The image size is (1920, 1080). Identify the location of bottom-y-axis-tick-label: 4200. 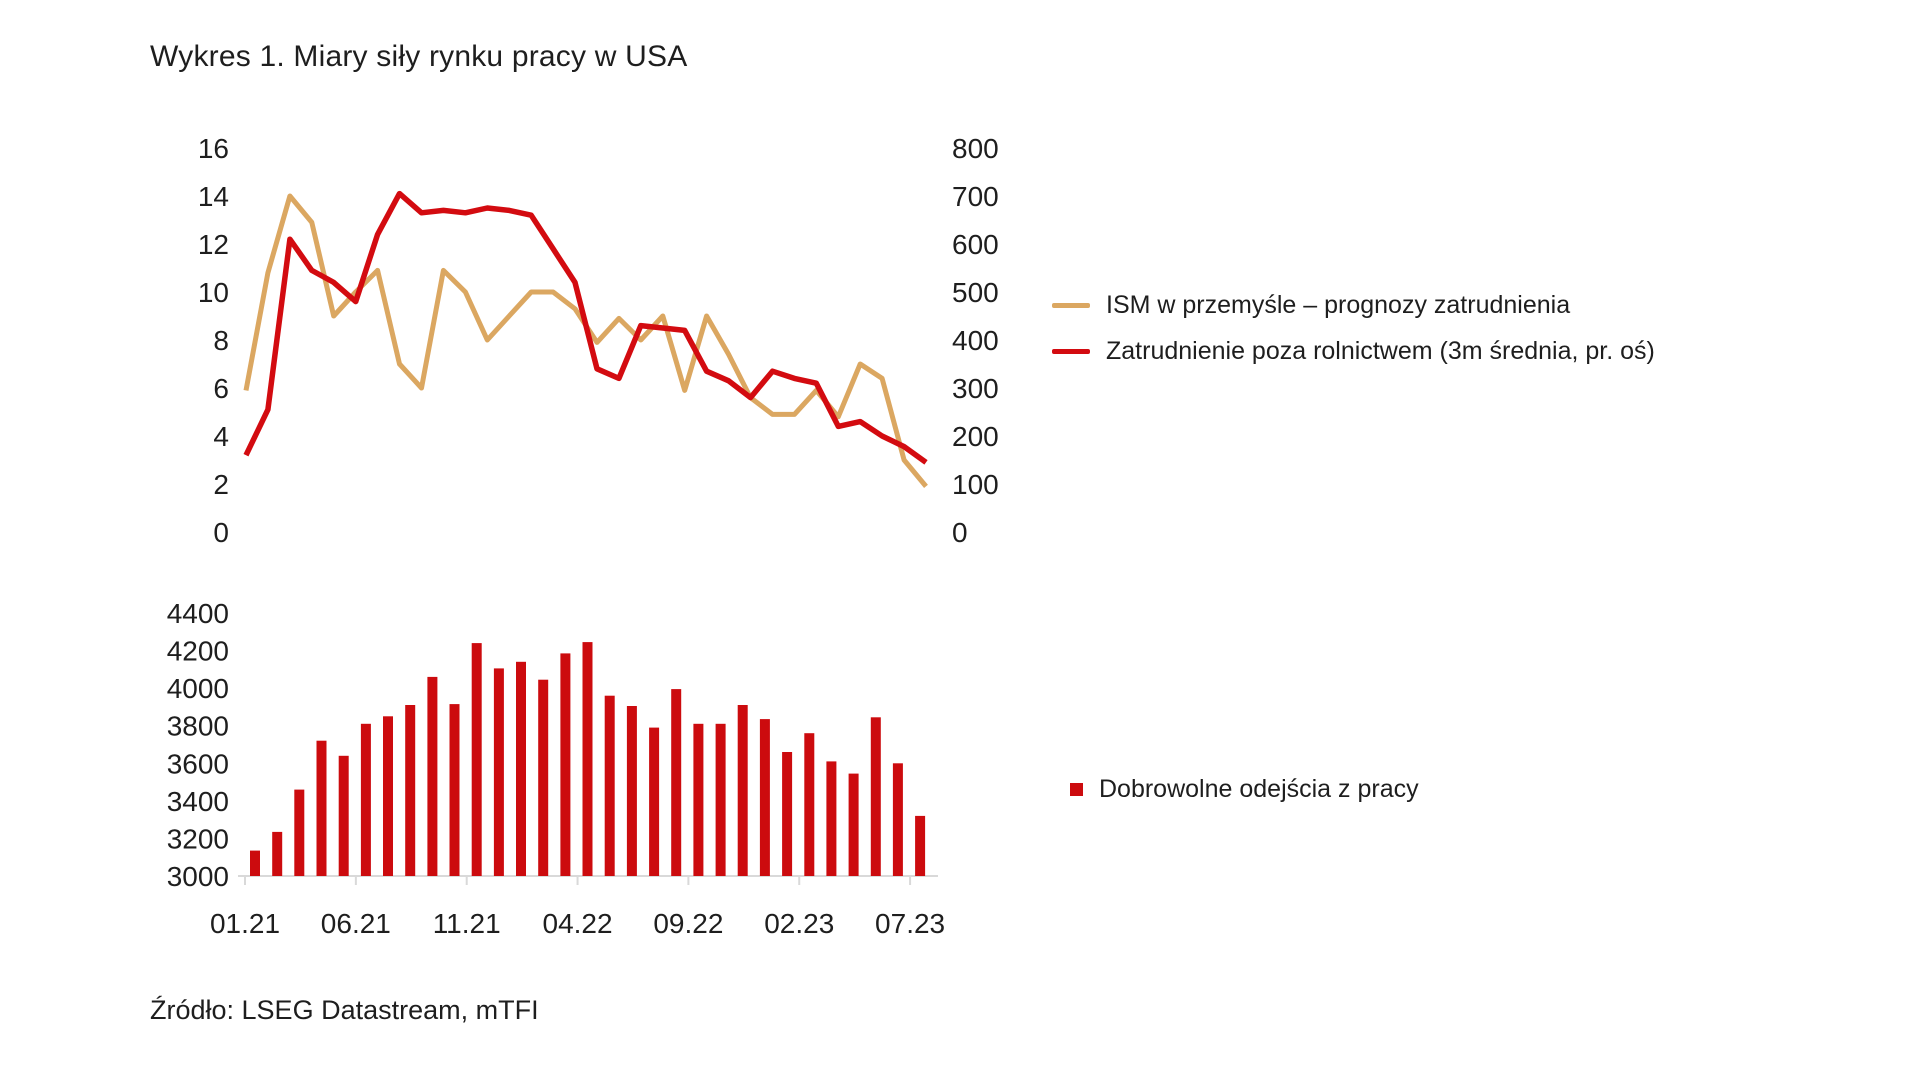
(198, 651).